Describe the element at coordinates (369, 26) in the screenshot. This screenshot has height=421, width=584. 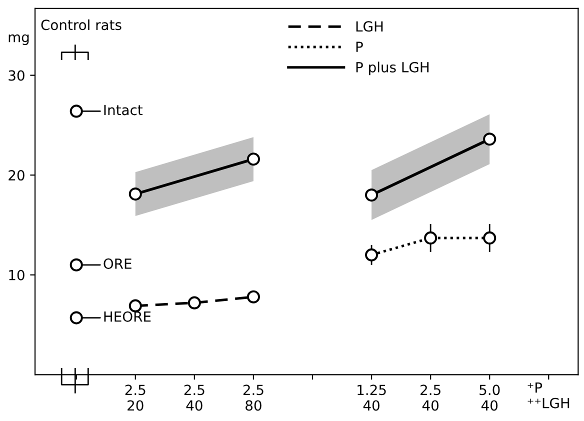
I see `legend-label: LGH` at that location.